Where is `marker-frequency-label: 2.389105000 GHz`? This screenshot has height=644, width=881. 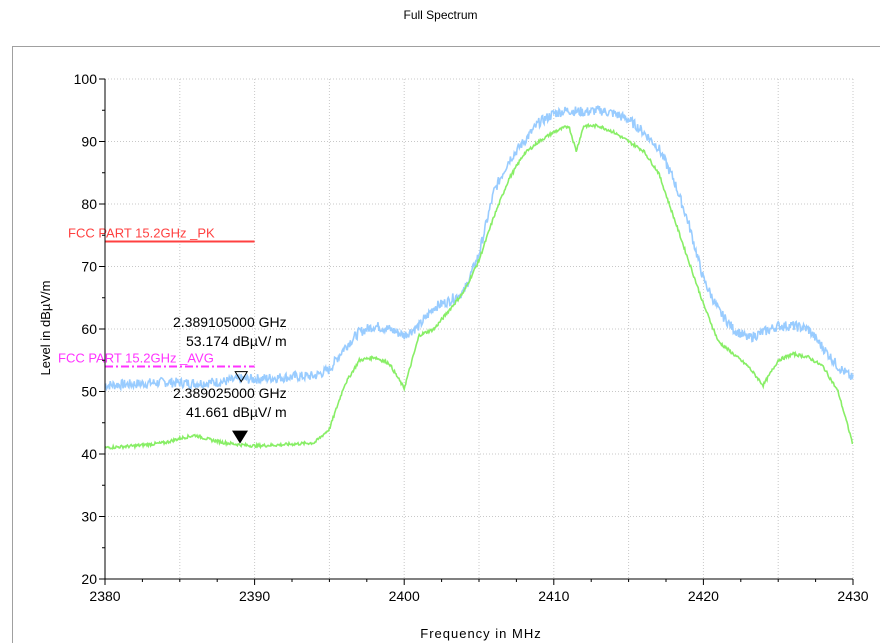 marker-frequency-label: 2.389105000 GHz is located at coordinates (230, 322).